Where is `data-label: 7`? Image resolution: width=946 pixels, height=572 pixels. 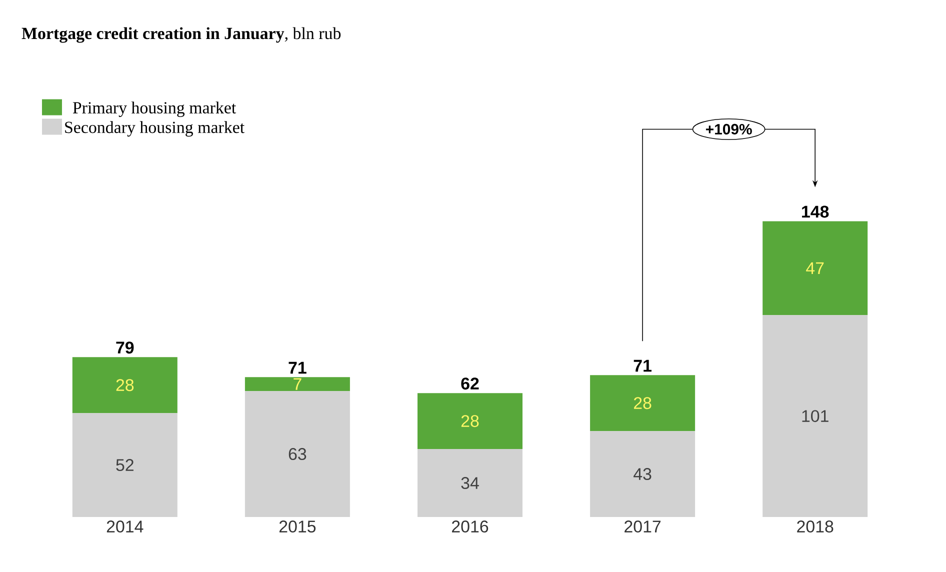 data-label: 7 is located at coordinates (298, 384).